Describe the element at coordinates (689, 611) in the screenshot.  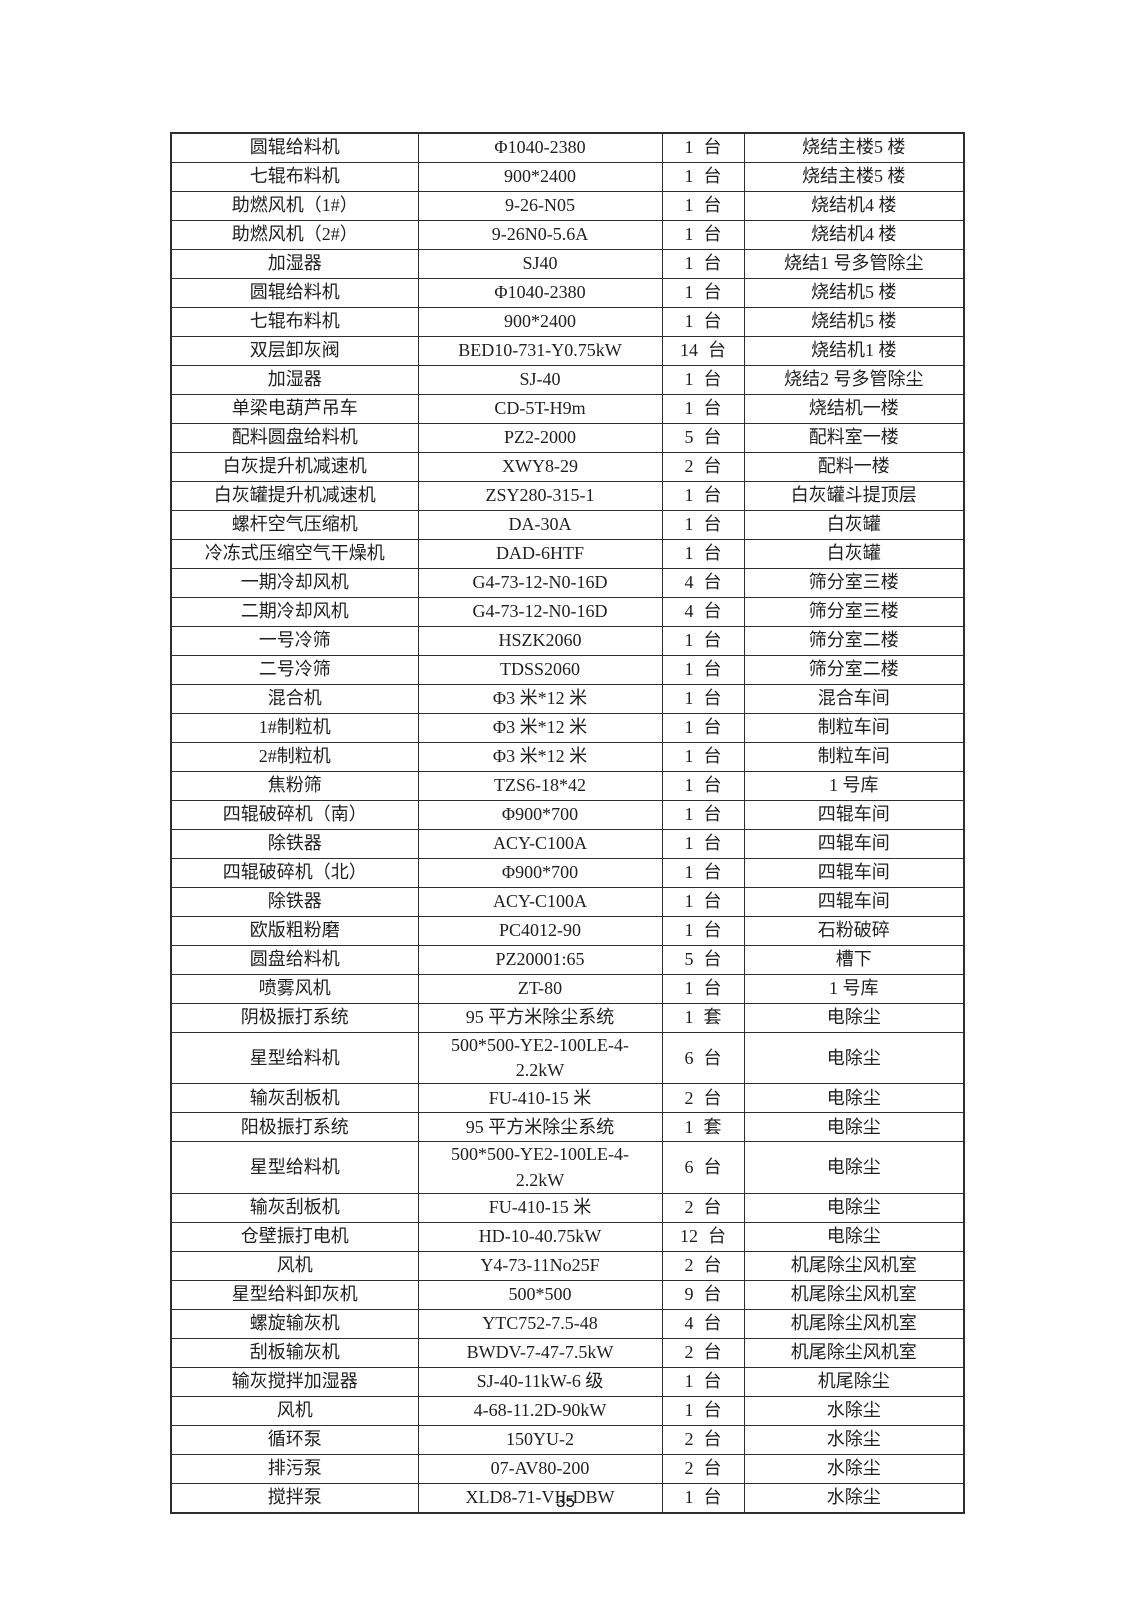
I see `quantity-value: 4` at that location.